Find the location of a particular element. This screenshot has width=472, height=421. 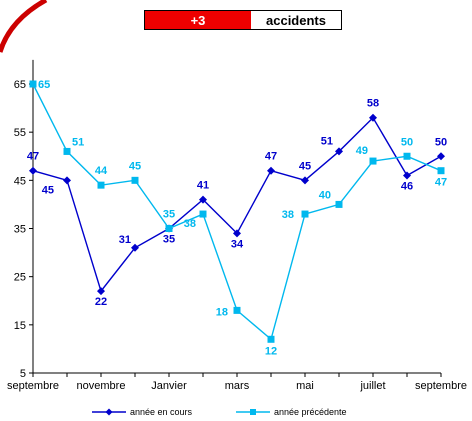

data-label: 12 is located at coordinates (271, 351).